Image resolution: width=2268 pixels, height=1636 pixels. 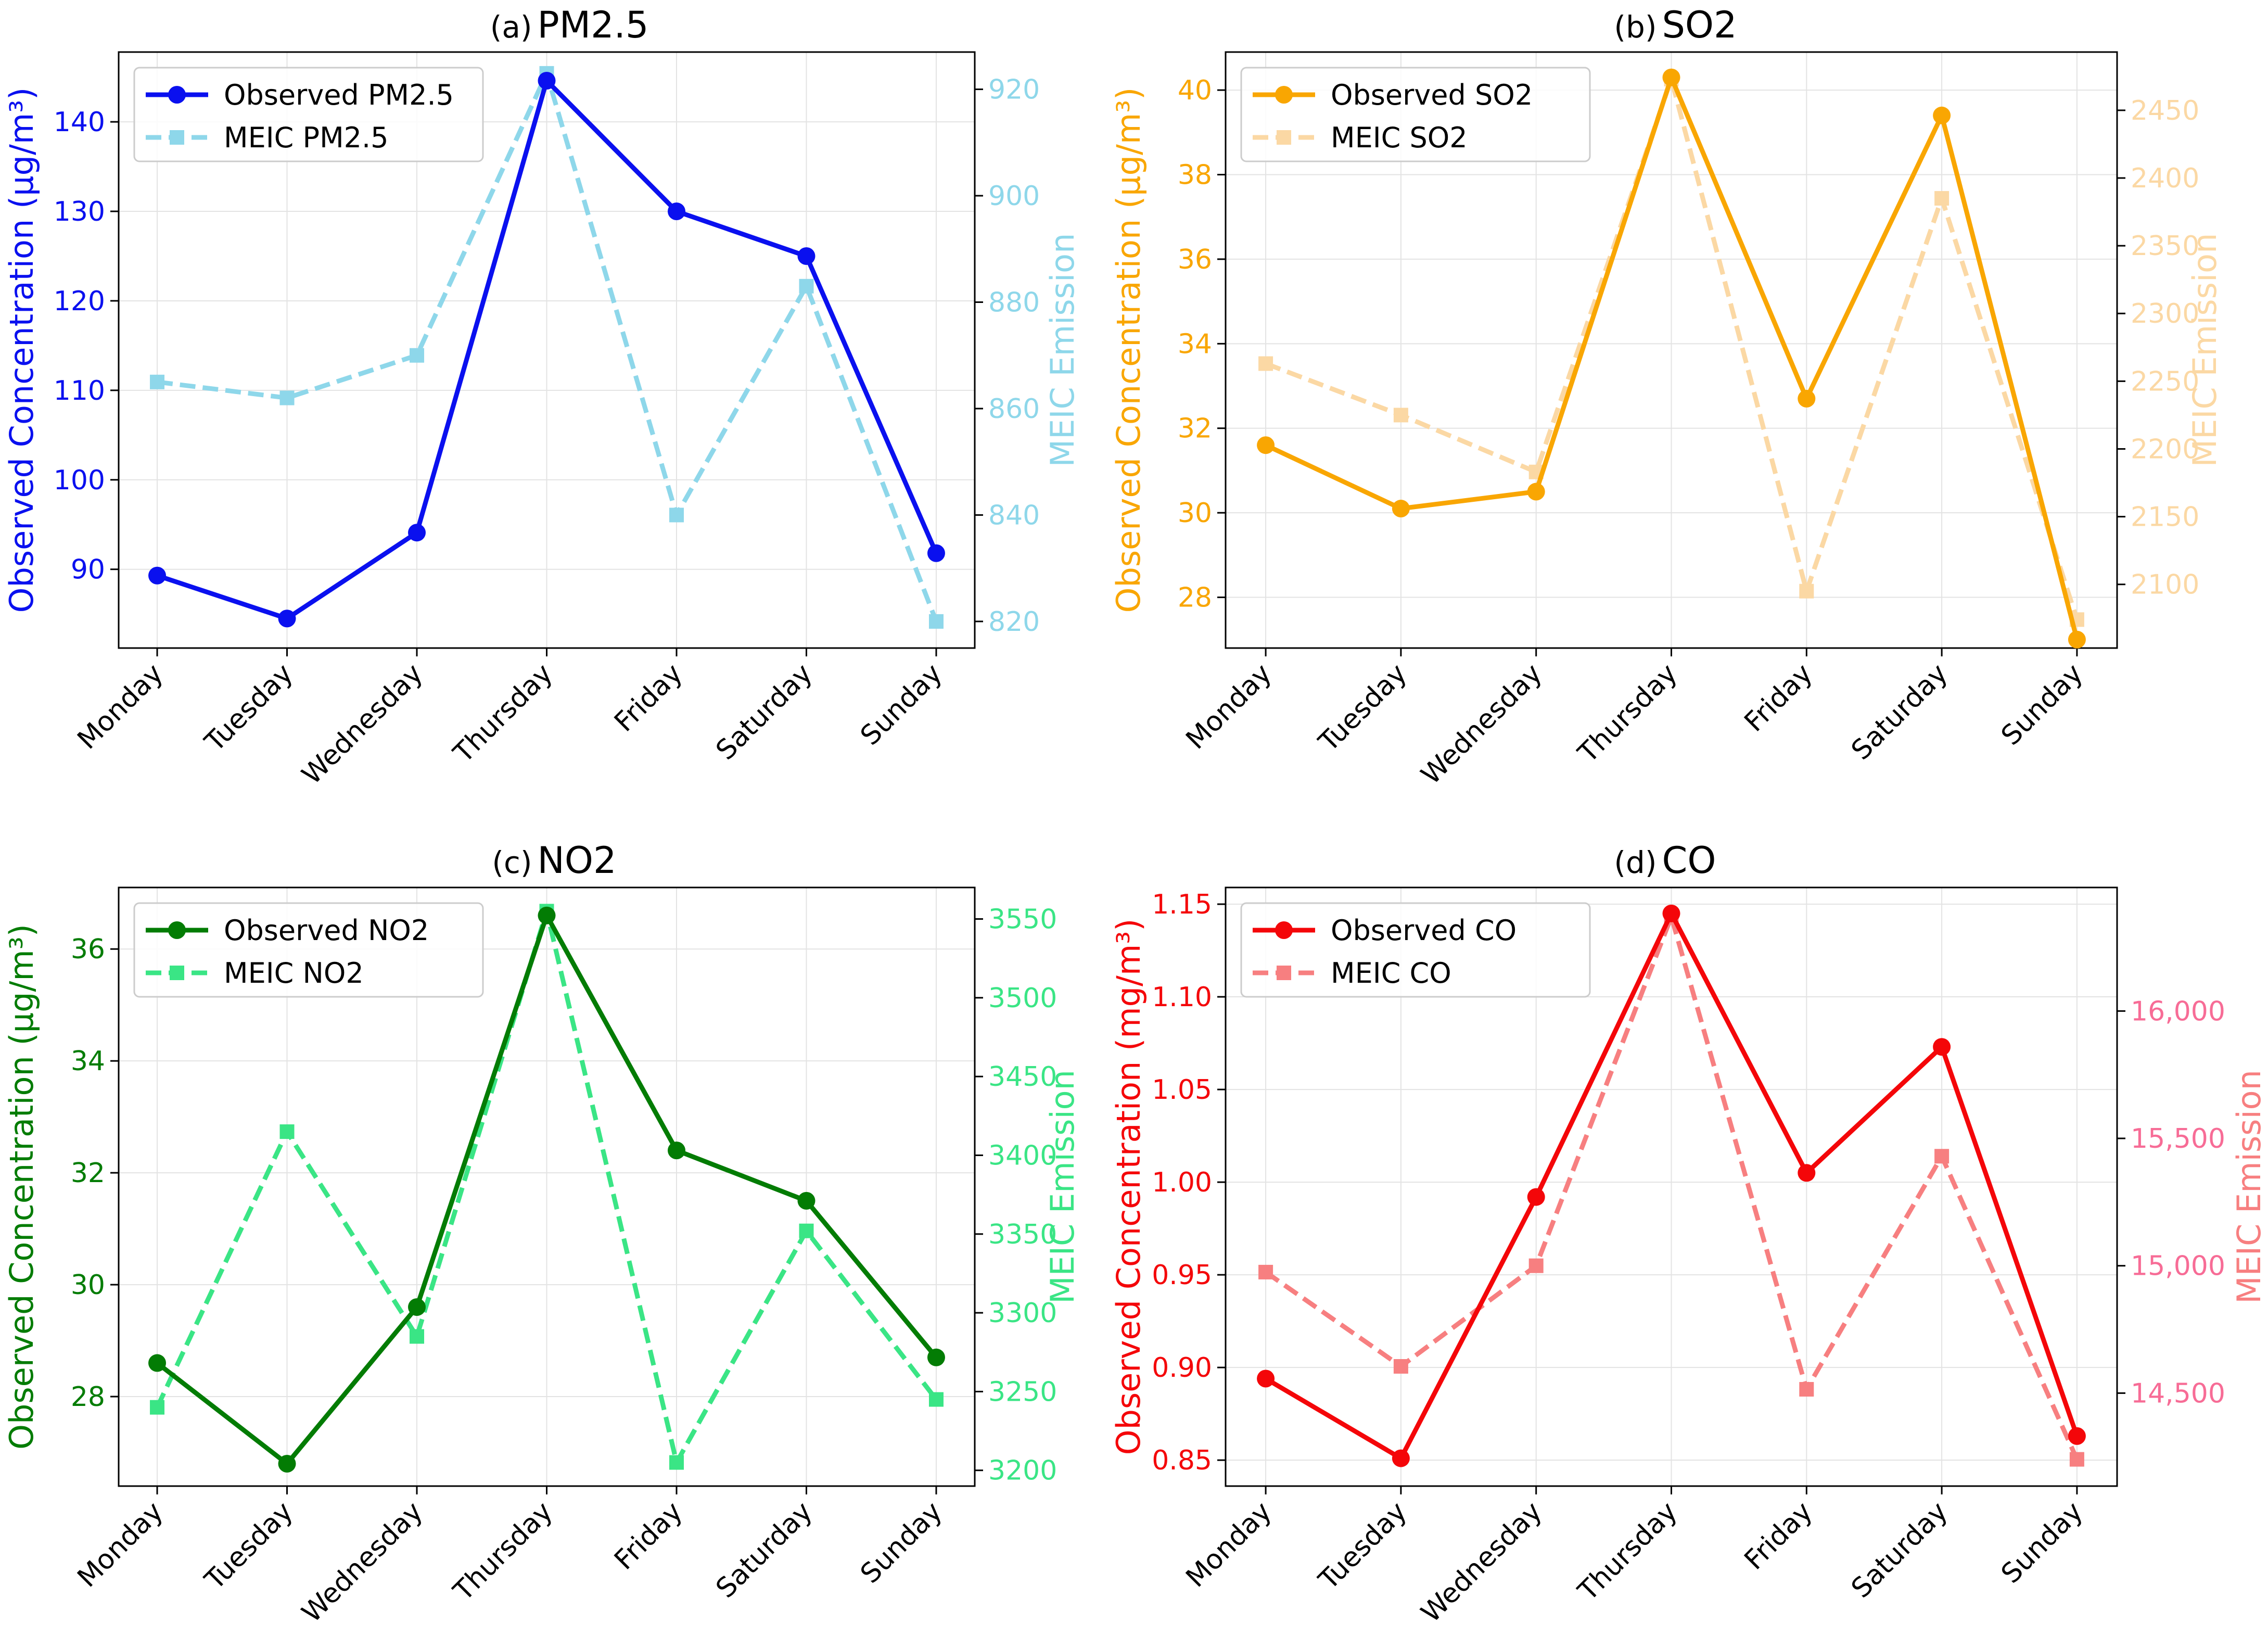 What do you see at coordinates (88, 1286) in the screenshot?
I see `y-left-tick-label: 30` at bounding box center [88, 1286].